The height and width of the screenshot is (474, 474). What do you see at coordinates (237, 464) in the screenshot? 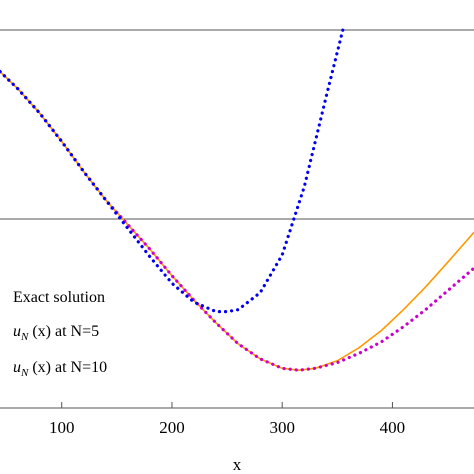
I see `x-axis-label: x` at bounding box center [237, 464].